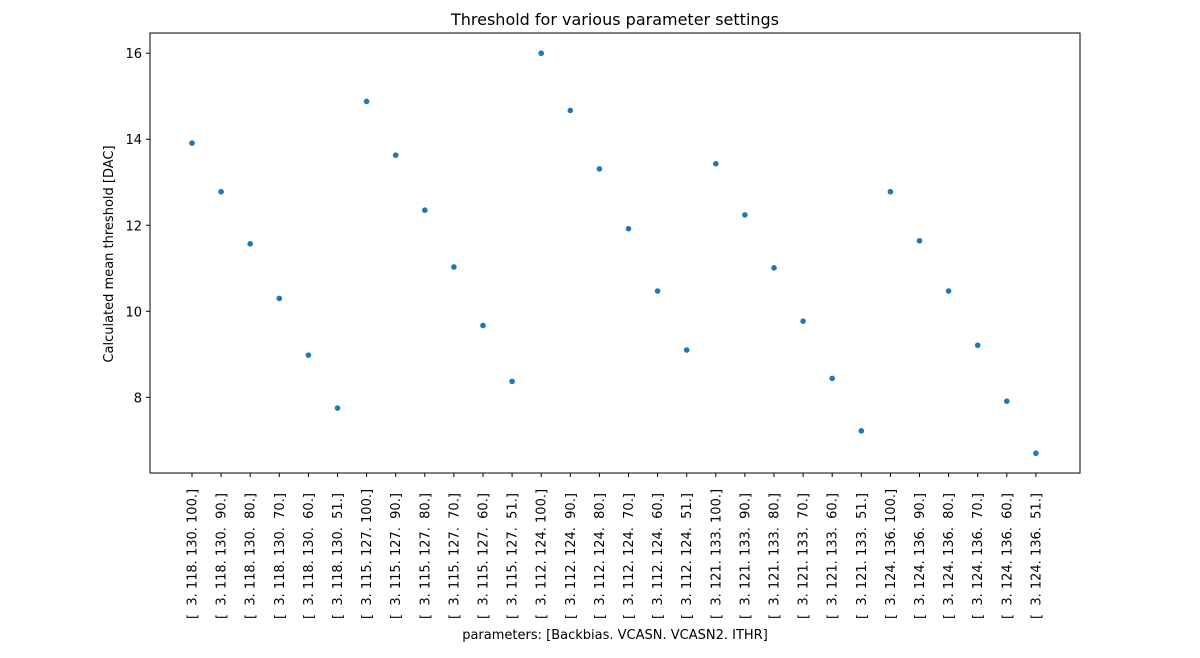  Describe the element at coordinates (978, 556) in the screenshot. I see `x-tick-label: [ 3. 124. 136. 70.]` at that location.